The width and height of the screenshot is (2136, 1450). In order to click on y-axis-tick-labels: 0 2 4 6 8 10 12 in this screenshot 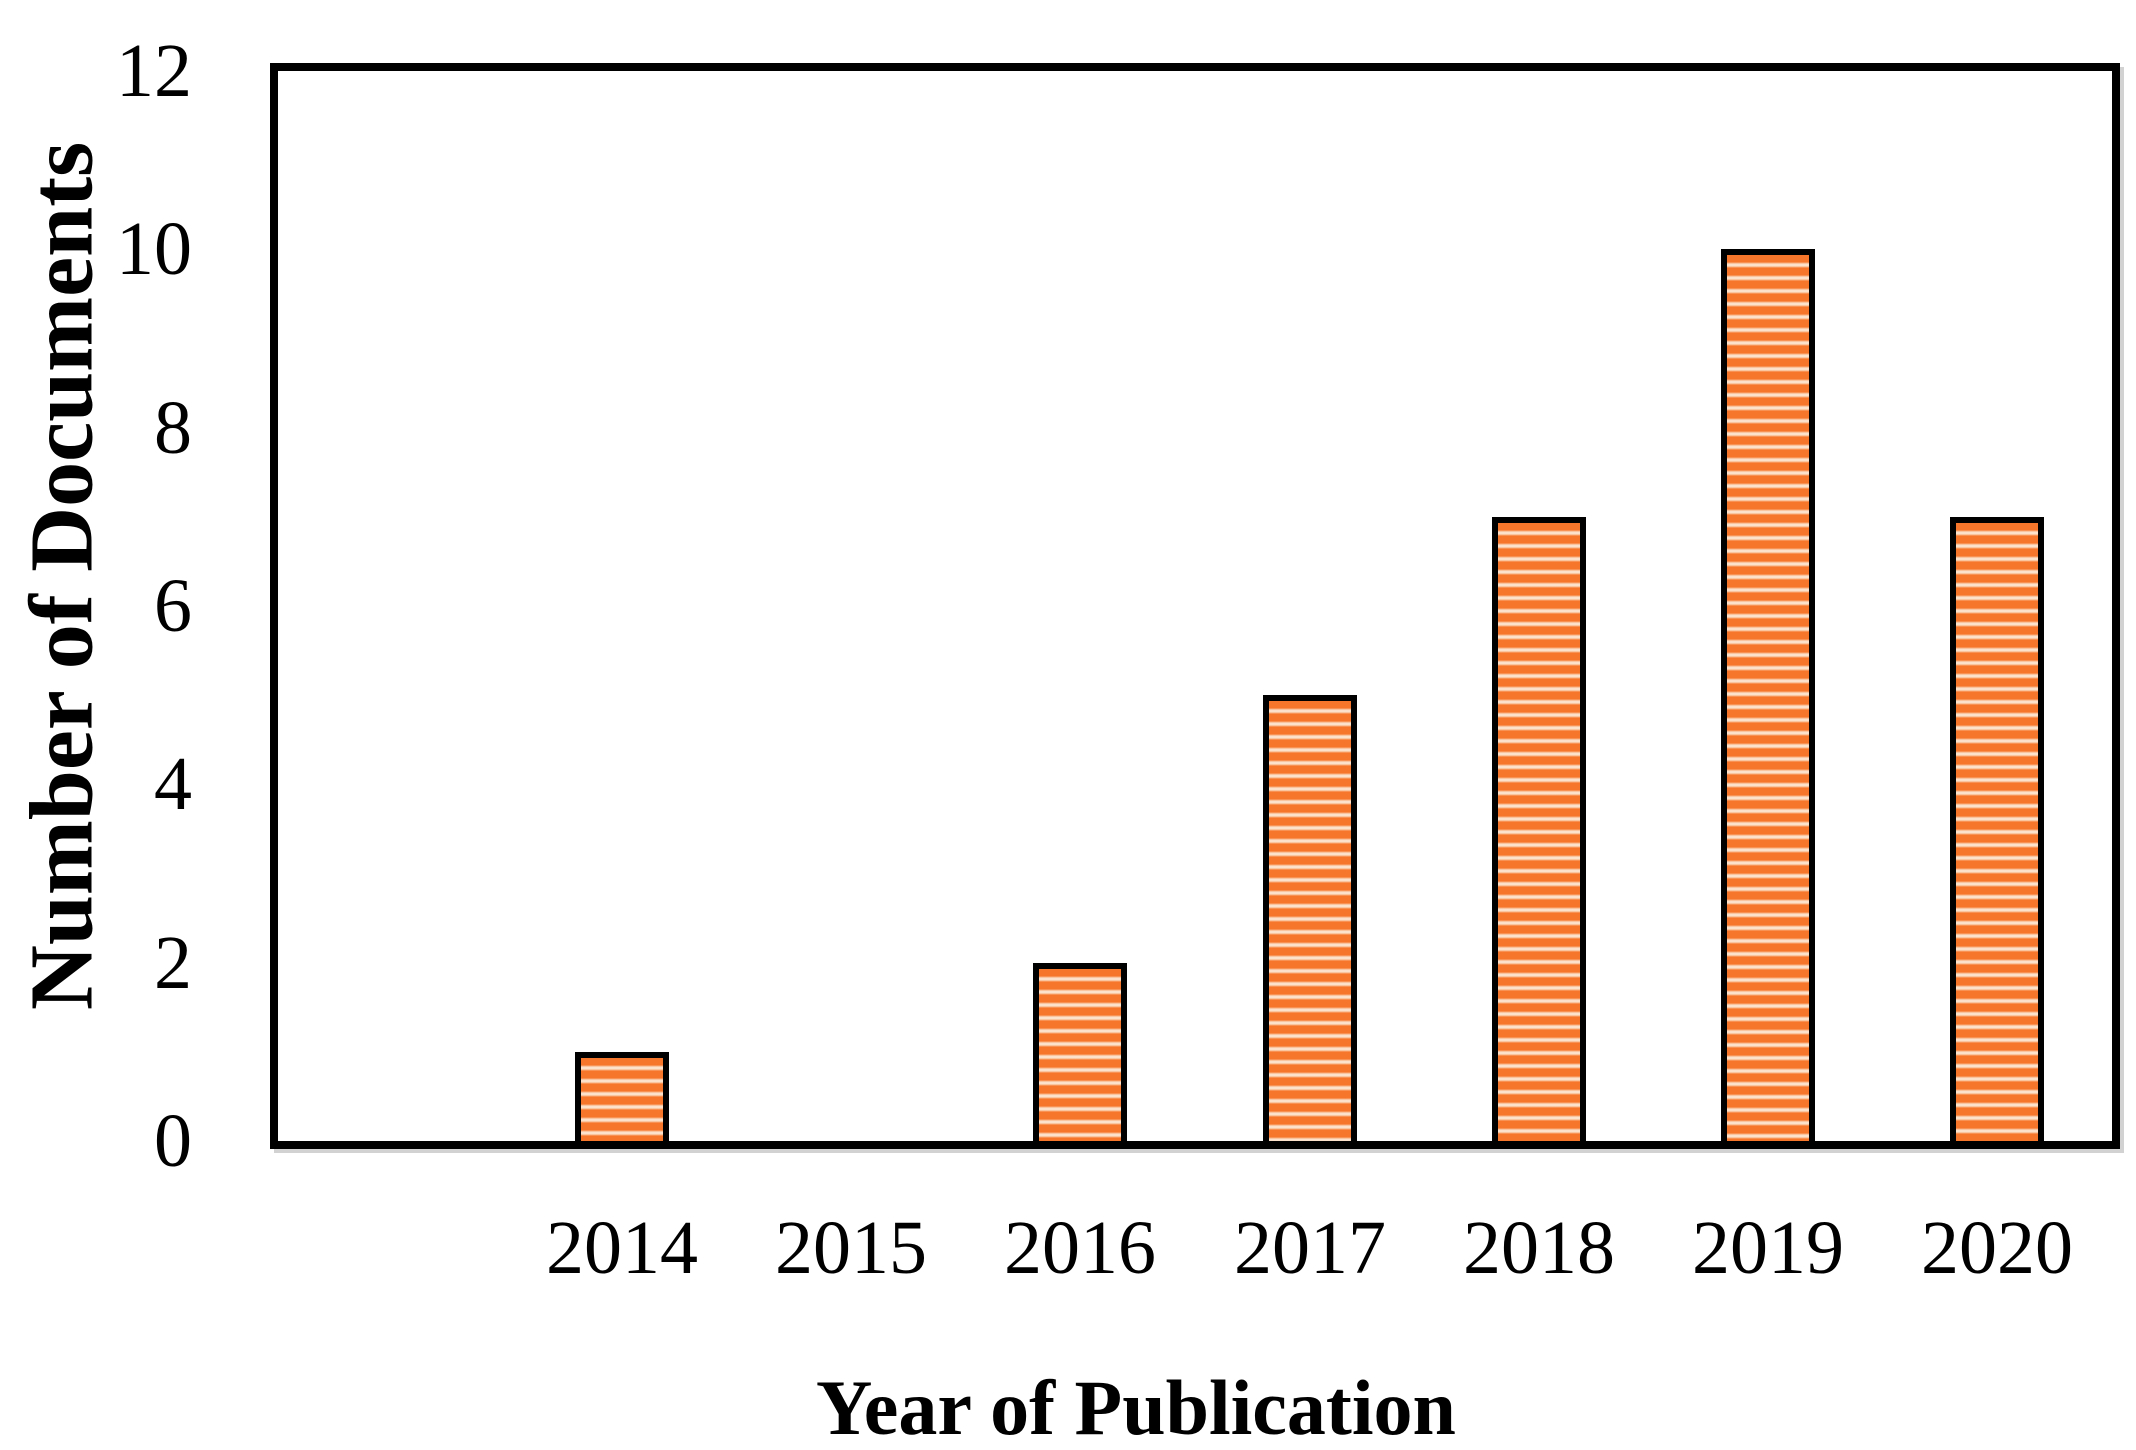, I will do `click(96, 606)`.